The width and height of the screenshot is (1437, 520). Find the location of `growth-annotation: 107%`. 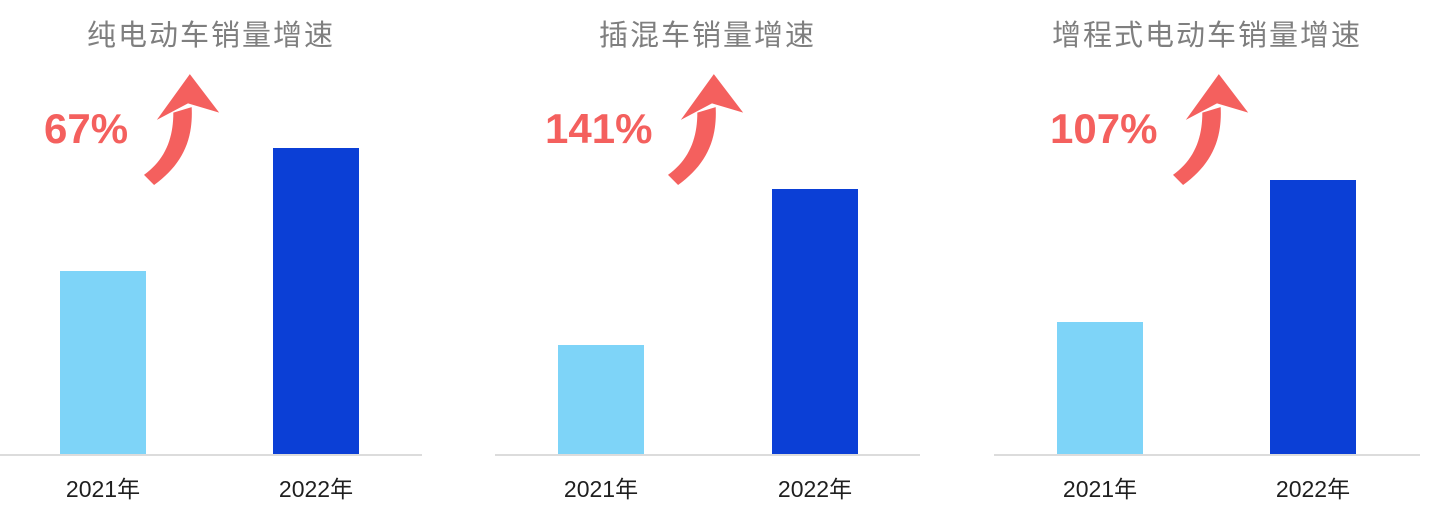

growth-annotation: 107% is located at coordinates (1150, 130).